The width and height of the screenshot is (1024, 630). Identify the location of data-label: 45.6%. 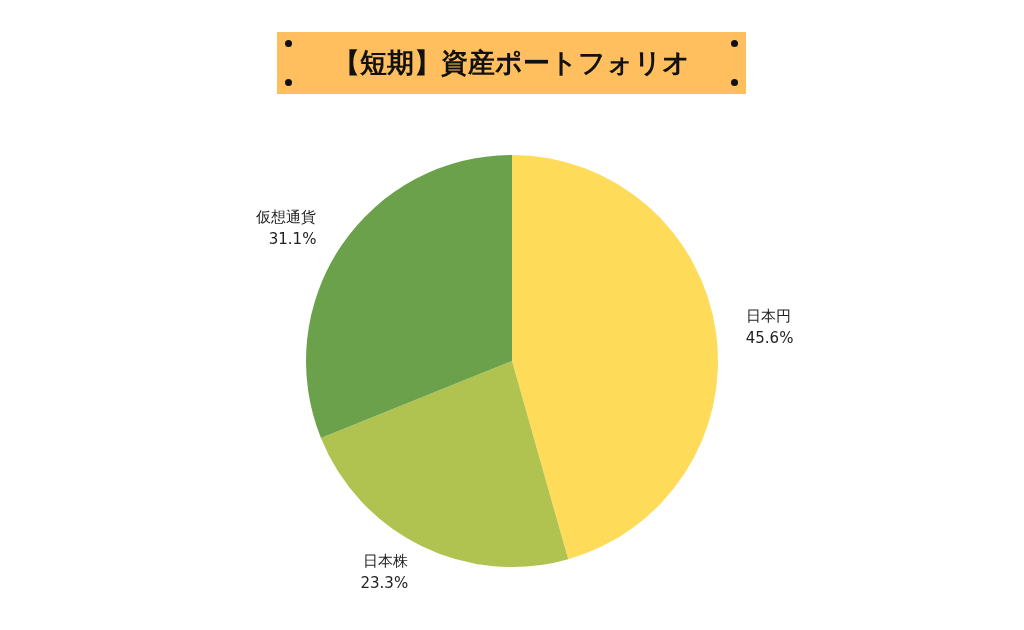
(769, 338).